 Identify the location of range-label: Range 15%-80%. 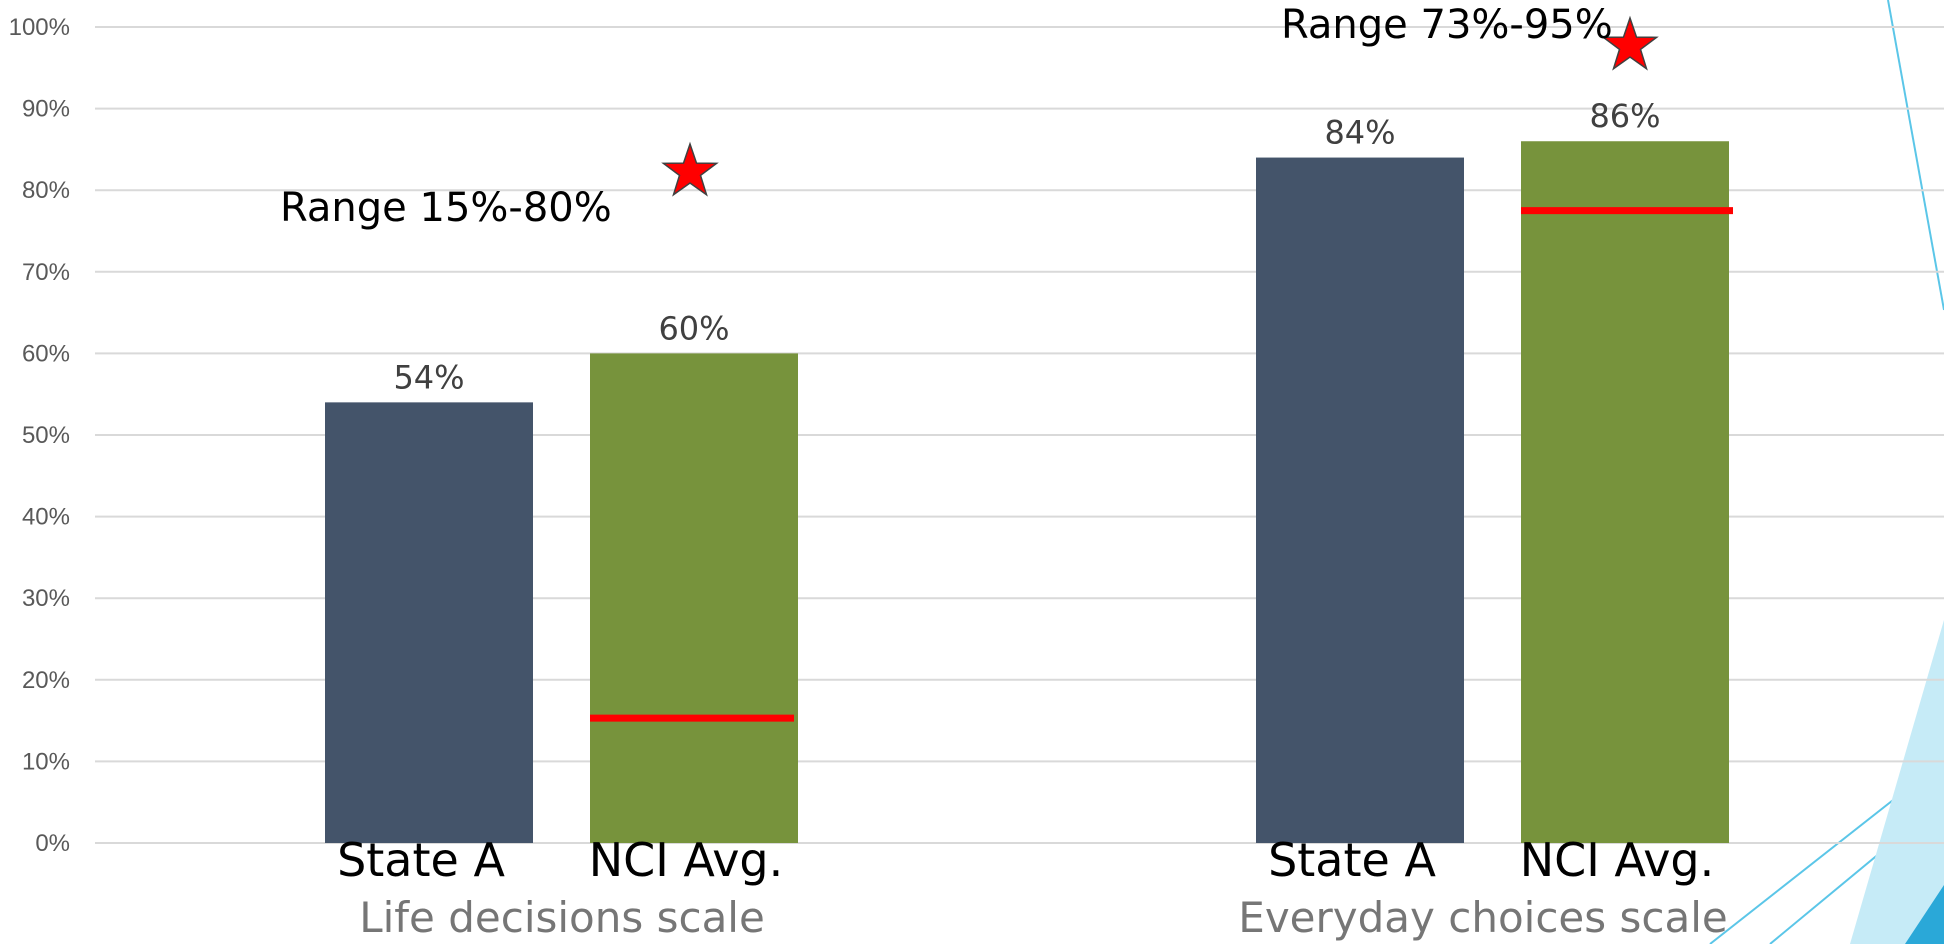
(446, 208).